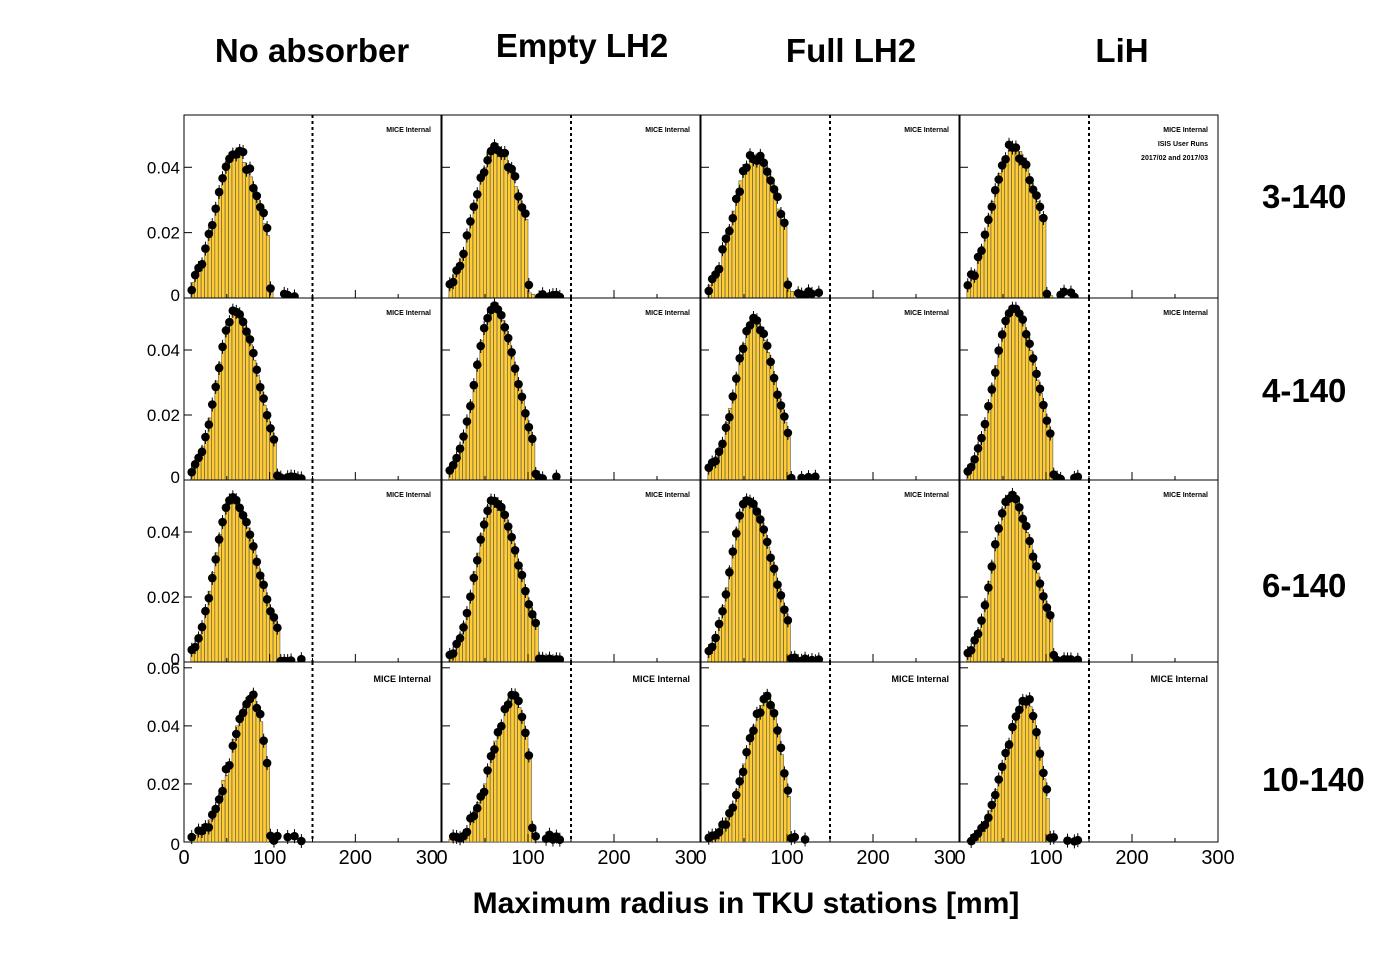  What do you see at coordinates (1313, 488) in the screenshot?
I see `row-titles: 3-140 4-140 6-140 10-140` at bounding box center [1313, 488].